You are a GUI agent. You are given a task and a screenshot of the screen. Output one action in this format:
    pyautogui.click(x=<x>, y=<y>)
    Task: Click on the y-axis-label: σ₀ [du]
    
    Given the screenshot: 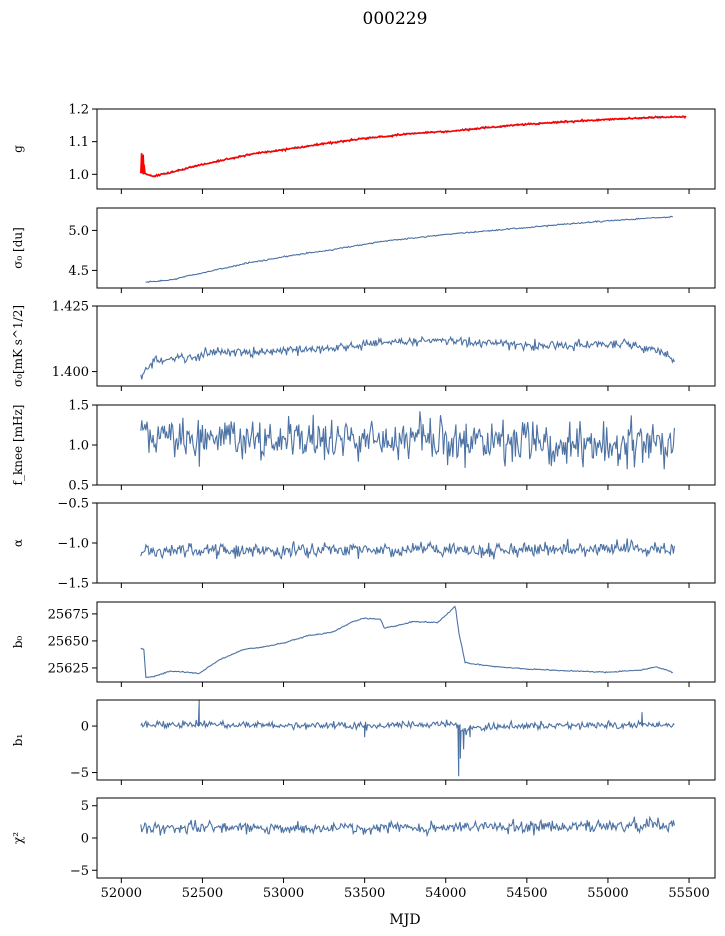 What is the action you would take?
    pyautogui.click(x=18, y=248)
    